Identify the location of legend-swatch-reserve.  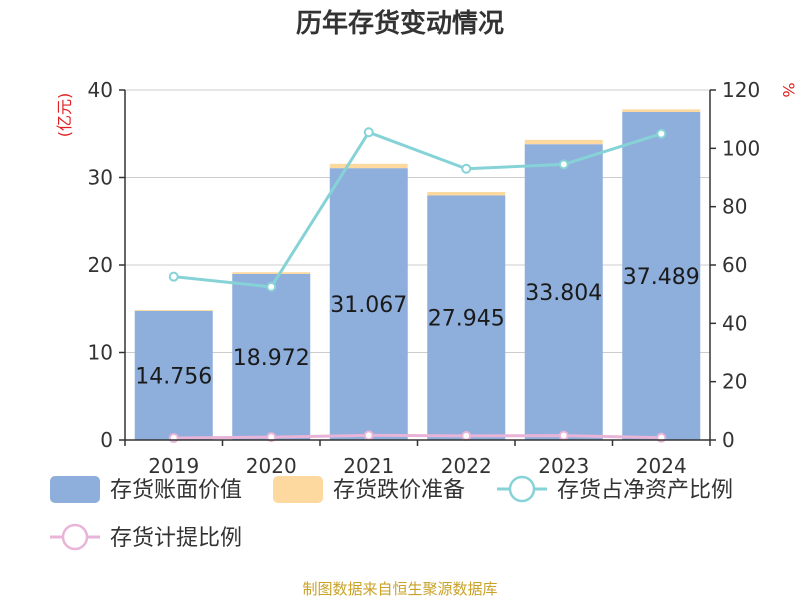
(298, 489).